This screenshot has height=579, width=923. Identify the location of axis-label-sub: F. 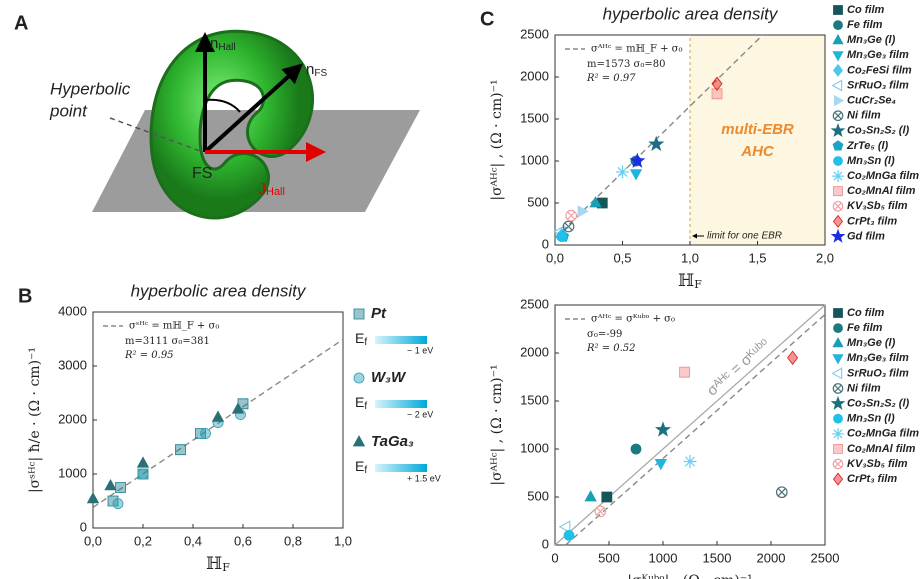
(698, 284).